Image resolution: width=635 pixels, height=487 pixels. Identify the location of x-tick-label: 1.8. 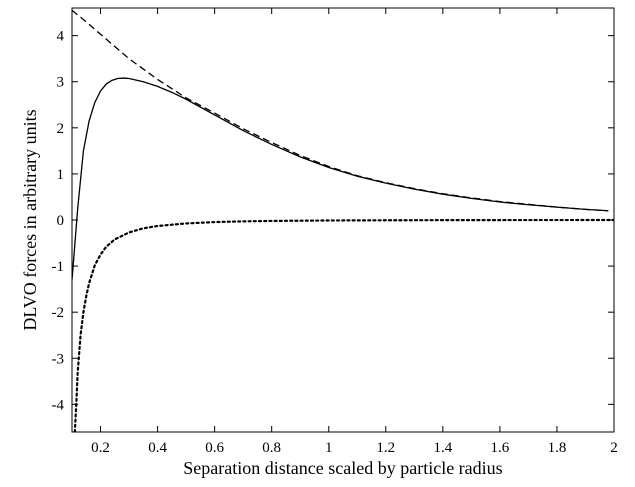
(557, 448).